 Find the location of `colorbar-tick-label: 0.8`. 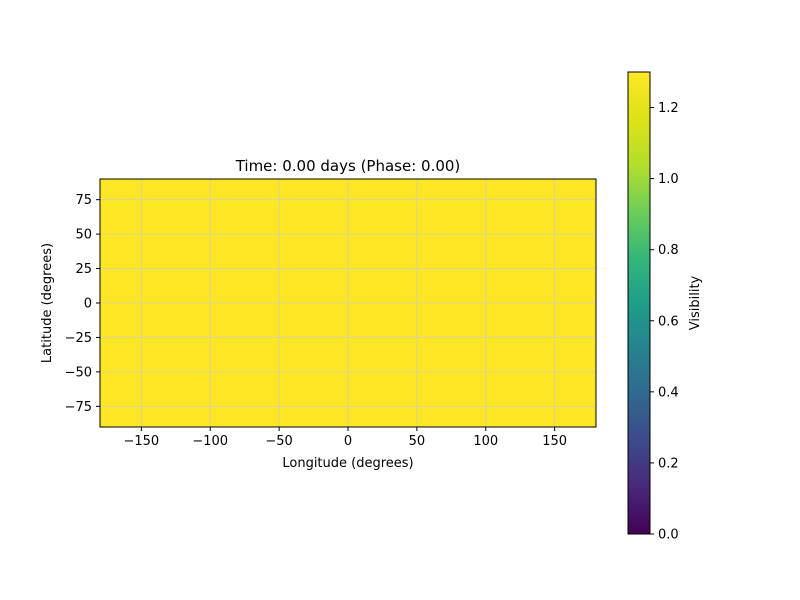

colorbar-tick-label: 0.8 is located at coordinates (668, 250).